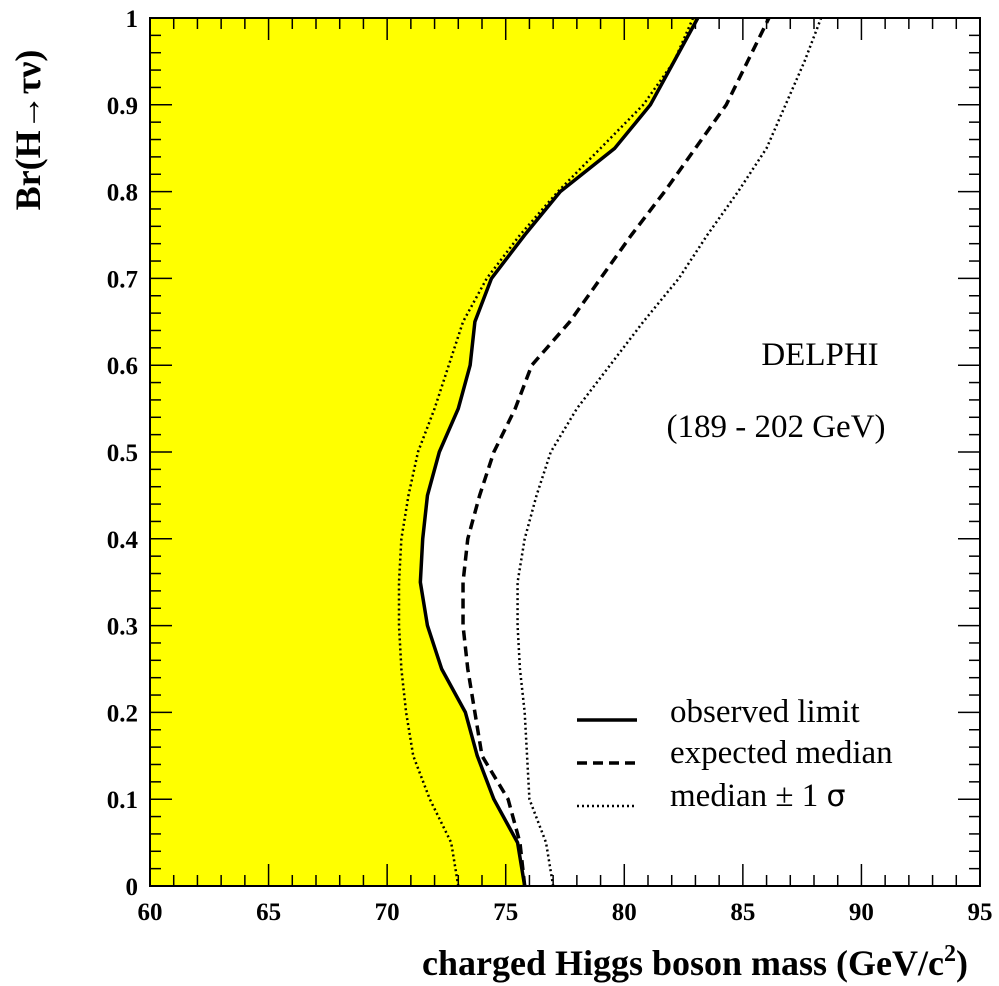  I want to click on legend-label-expected: expected median, so click(781, 753).